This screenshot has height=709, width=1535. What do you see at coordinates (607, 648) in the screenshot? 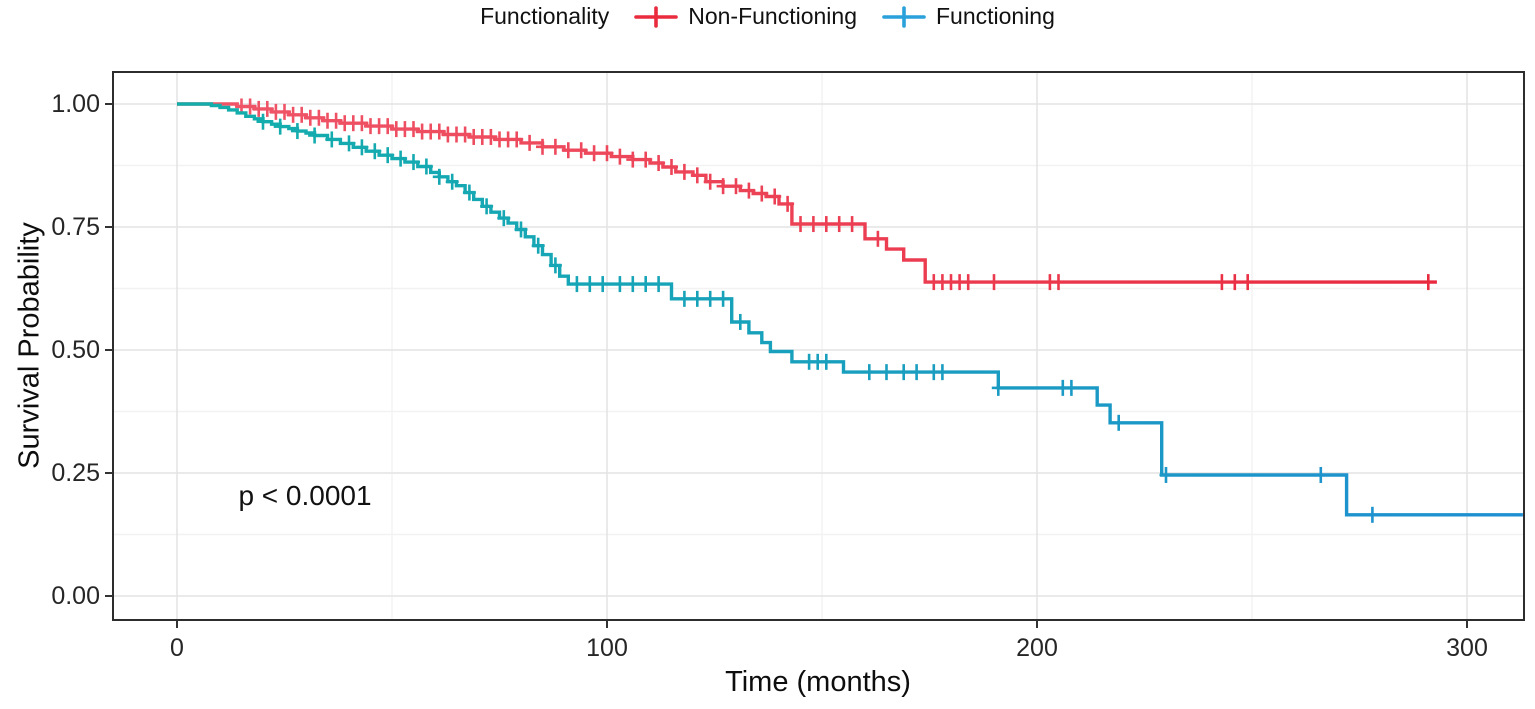
I see `x-tick-label: 100` at bounding box center [607, 648].